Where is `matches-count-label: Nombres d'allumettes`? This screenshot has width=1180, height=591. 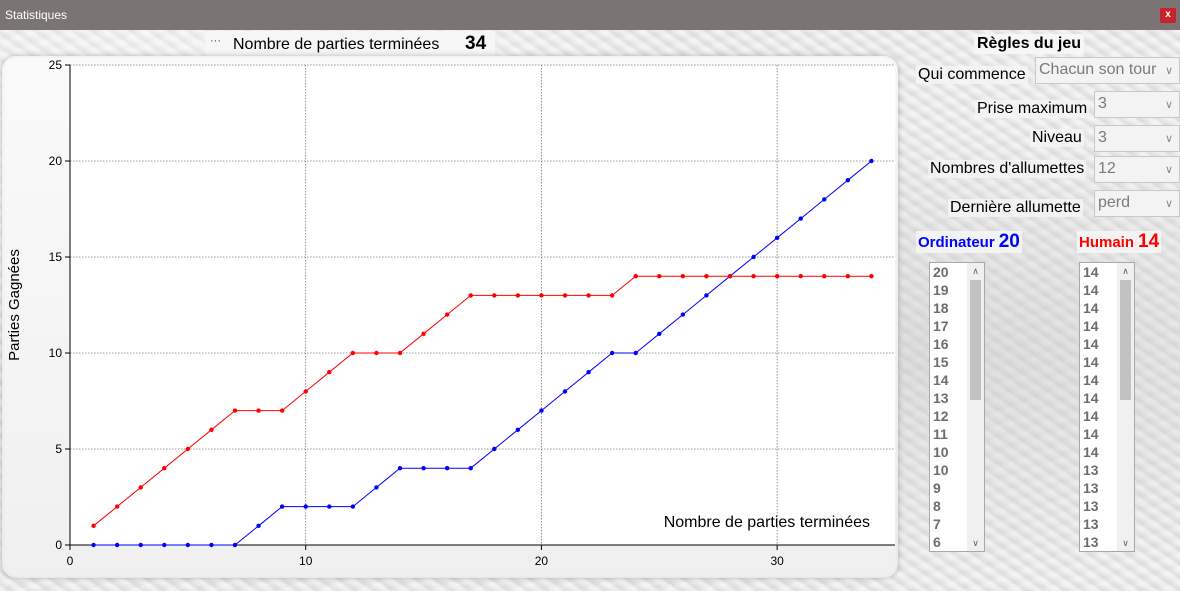
matches-count-label: Nombres d'allumettes is located at coordinates (1007, 169).